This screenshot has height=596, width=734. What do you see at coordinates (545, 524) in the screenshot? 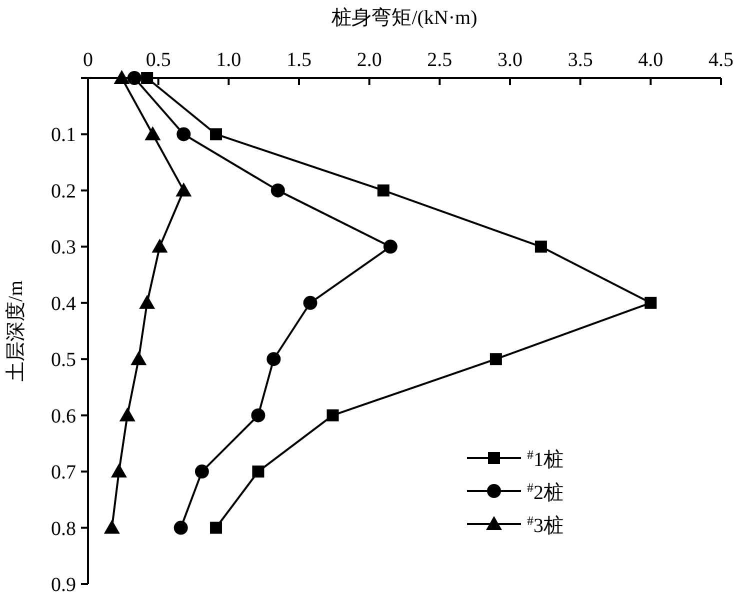
I see `legend-label: $^{#}$3桩` at bounding box center [545, 524].